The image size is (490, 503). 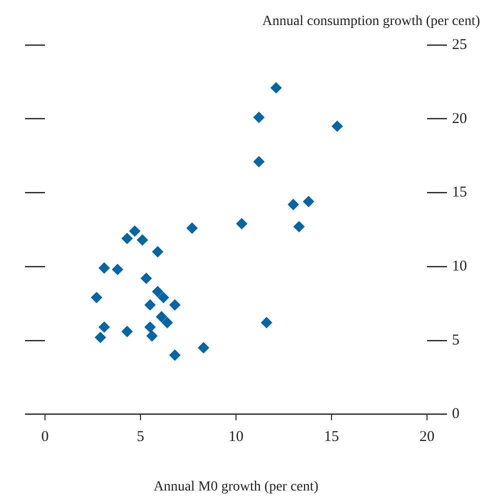 What do you see at coordinates (459, 44) in the screenshot?
I see `y-tick-label: 25` at bounding box center [459, 44].